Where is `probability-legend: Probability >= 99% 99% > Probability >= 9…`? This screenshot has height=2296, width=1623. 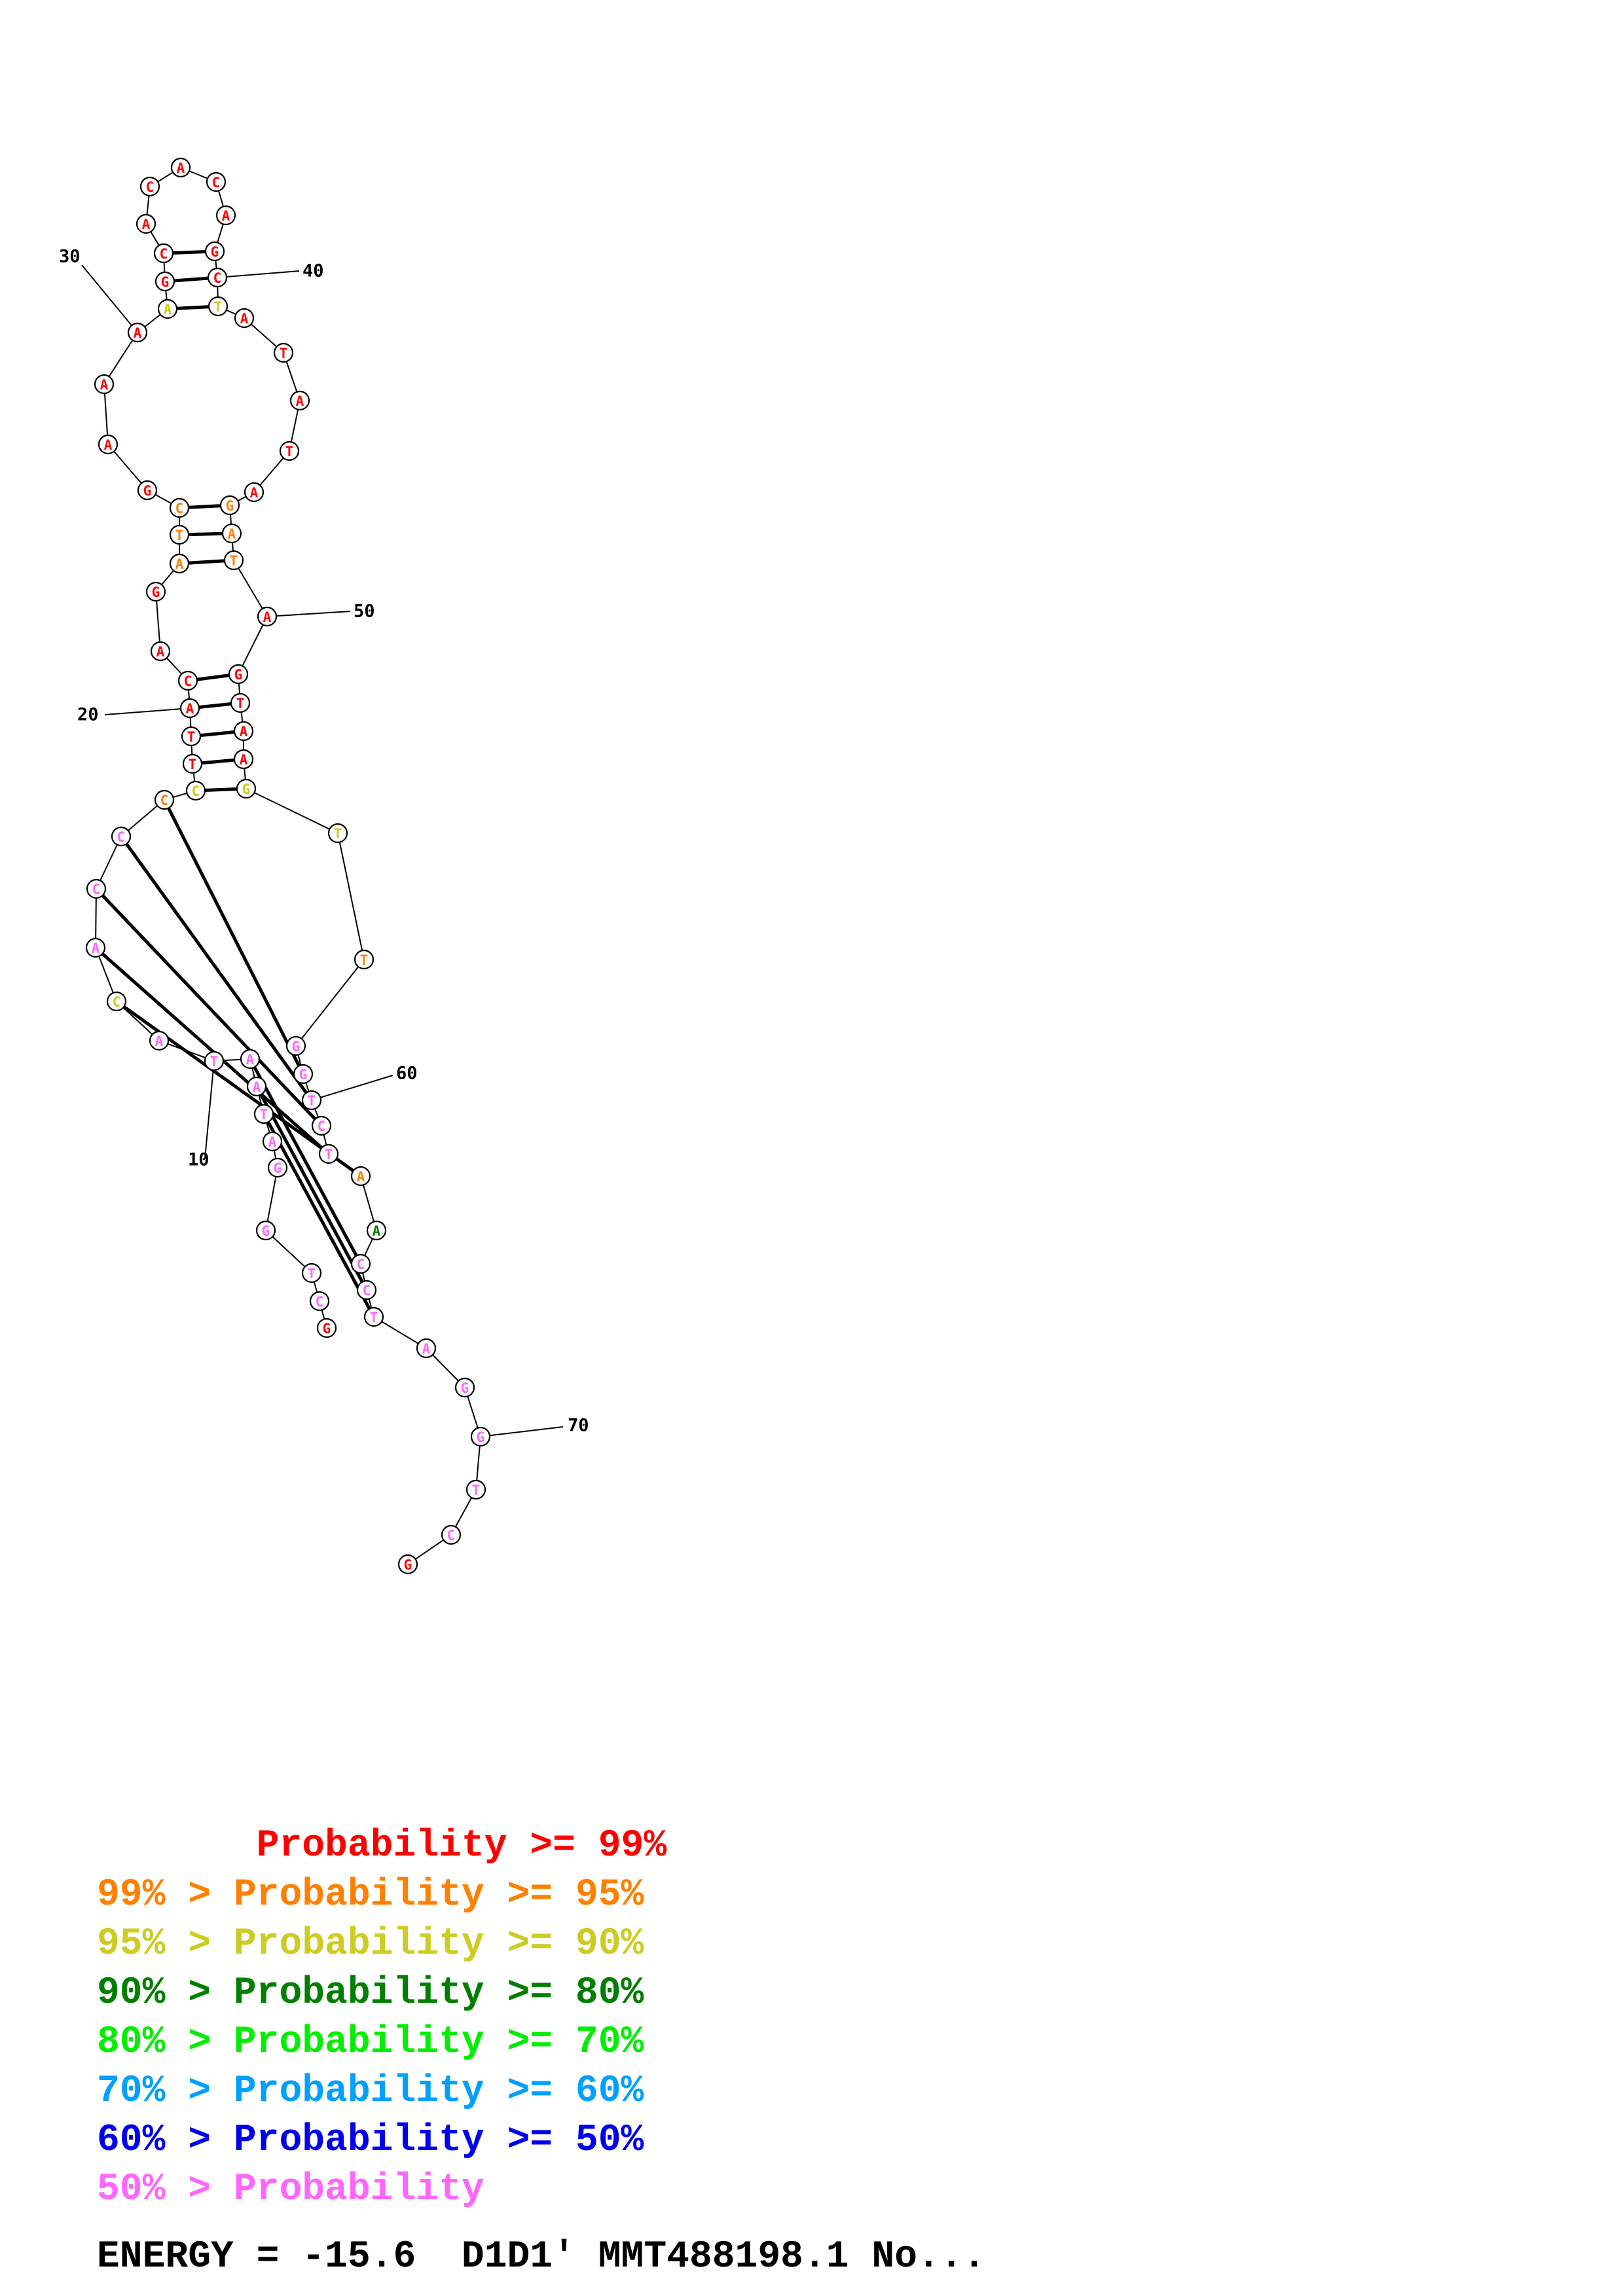 probability-legend: Probability >= 99% 99% > Probability >= 9… is located at coordinates (381, 2018).